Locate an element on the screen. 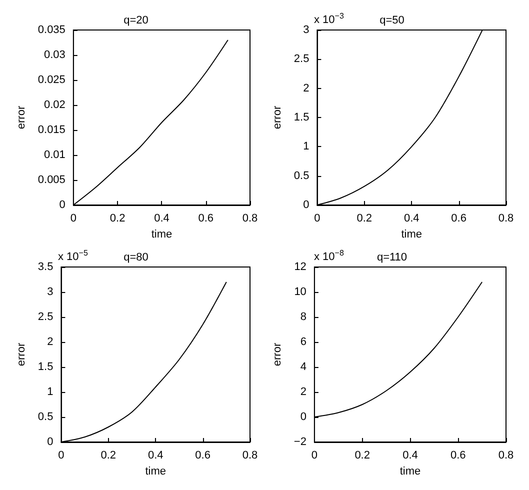 This screenshot has width=529, height=490. y-tick-label: 3.5 is located at coordinates (46, 267).